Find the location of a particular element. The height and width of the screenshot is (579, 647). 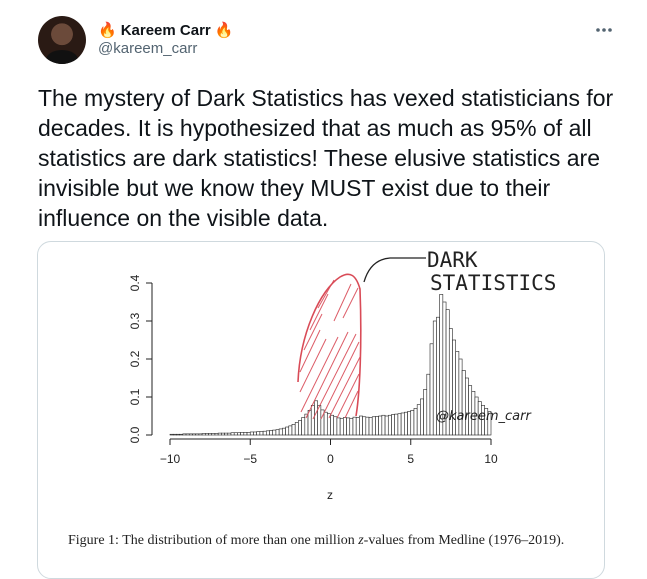

dark-statistics-hatching is located at coordinates (330, 349).